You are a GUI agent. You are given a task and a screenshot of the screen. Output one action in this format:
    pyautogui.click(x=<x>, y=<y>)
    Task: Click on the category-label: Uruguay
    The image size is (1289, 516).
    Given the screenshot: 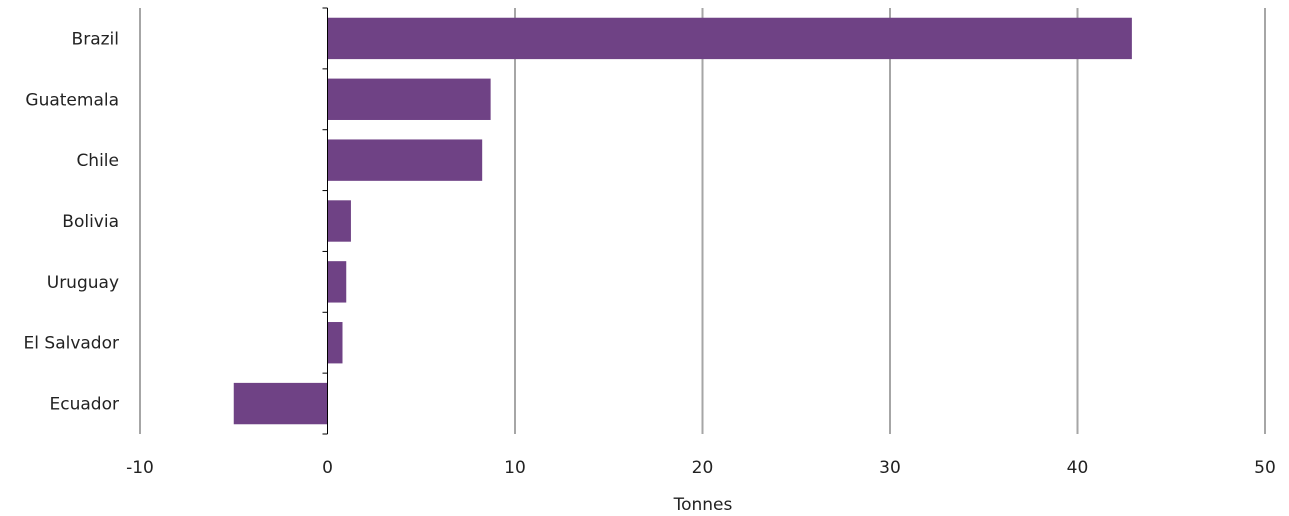 What is the action you would take?
    pyautogui.click(x=83, y=283)
    